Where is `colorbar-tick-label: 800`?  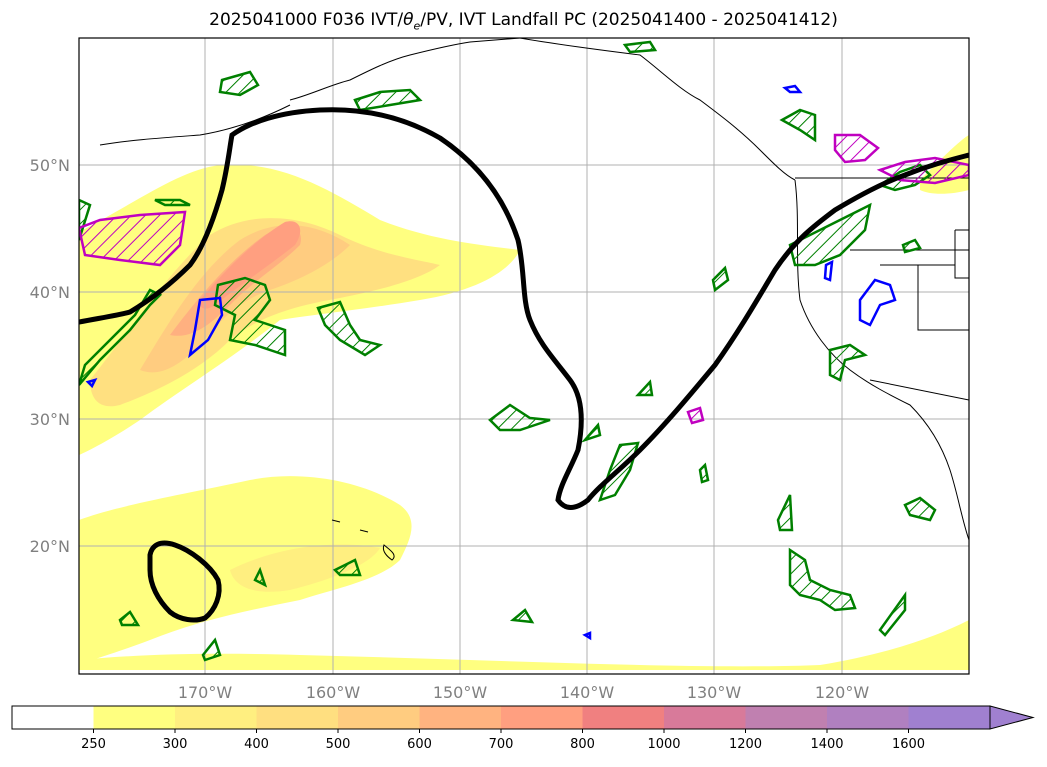
colorbar-tick-label: 800 is located at coordinates (582, 744).